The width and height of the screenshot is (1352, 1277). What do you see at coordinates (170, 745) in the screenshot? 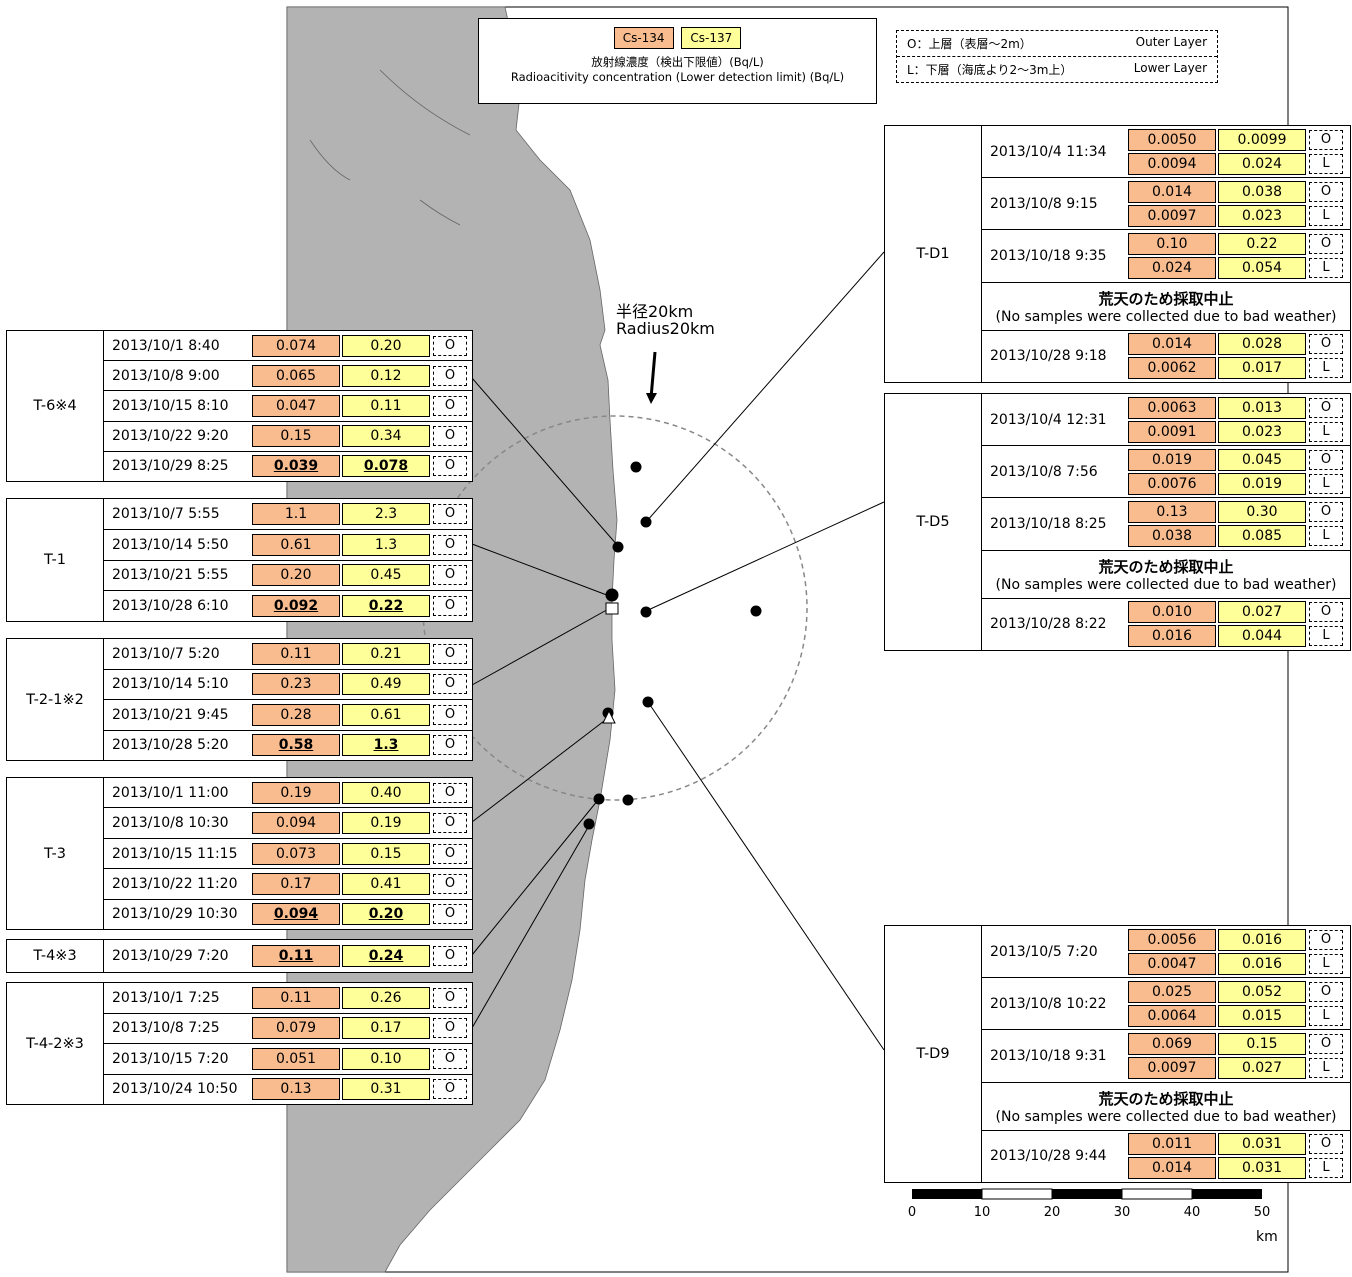
I see `sample-date: 2013/10/28 5:20` at bounding box center [170, 745].